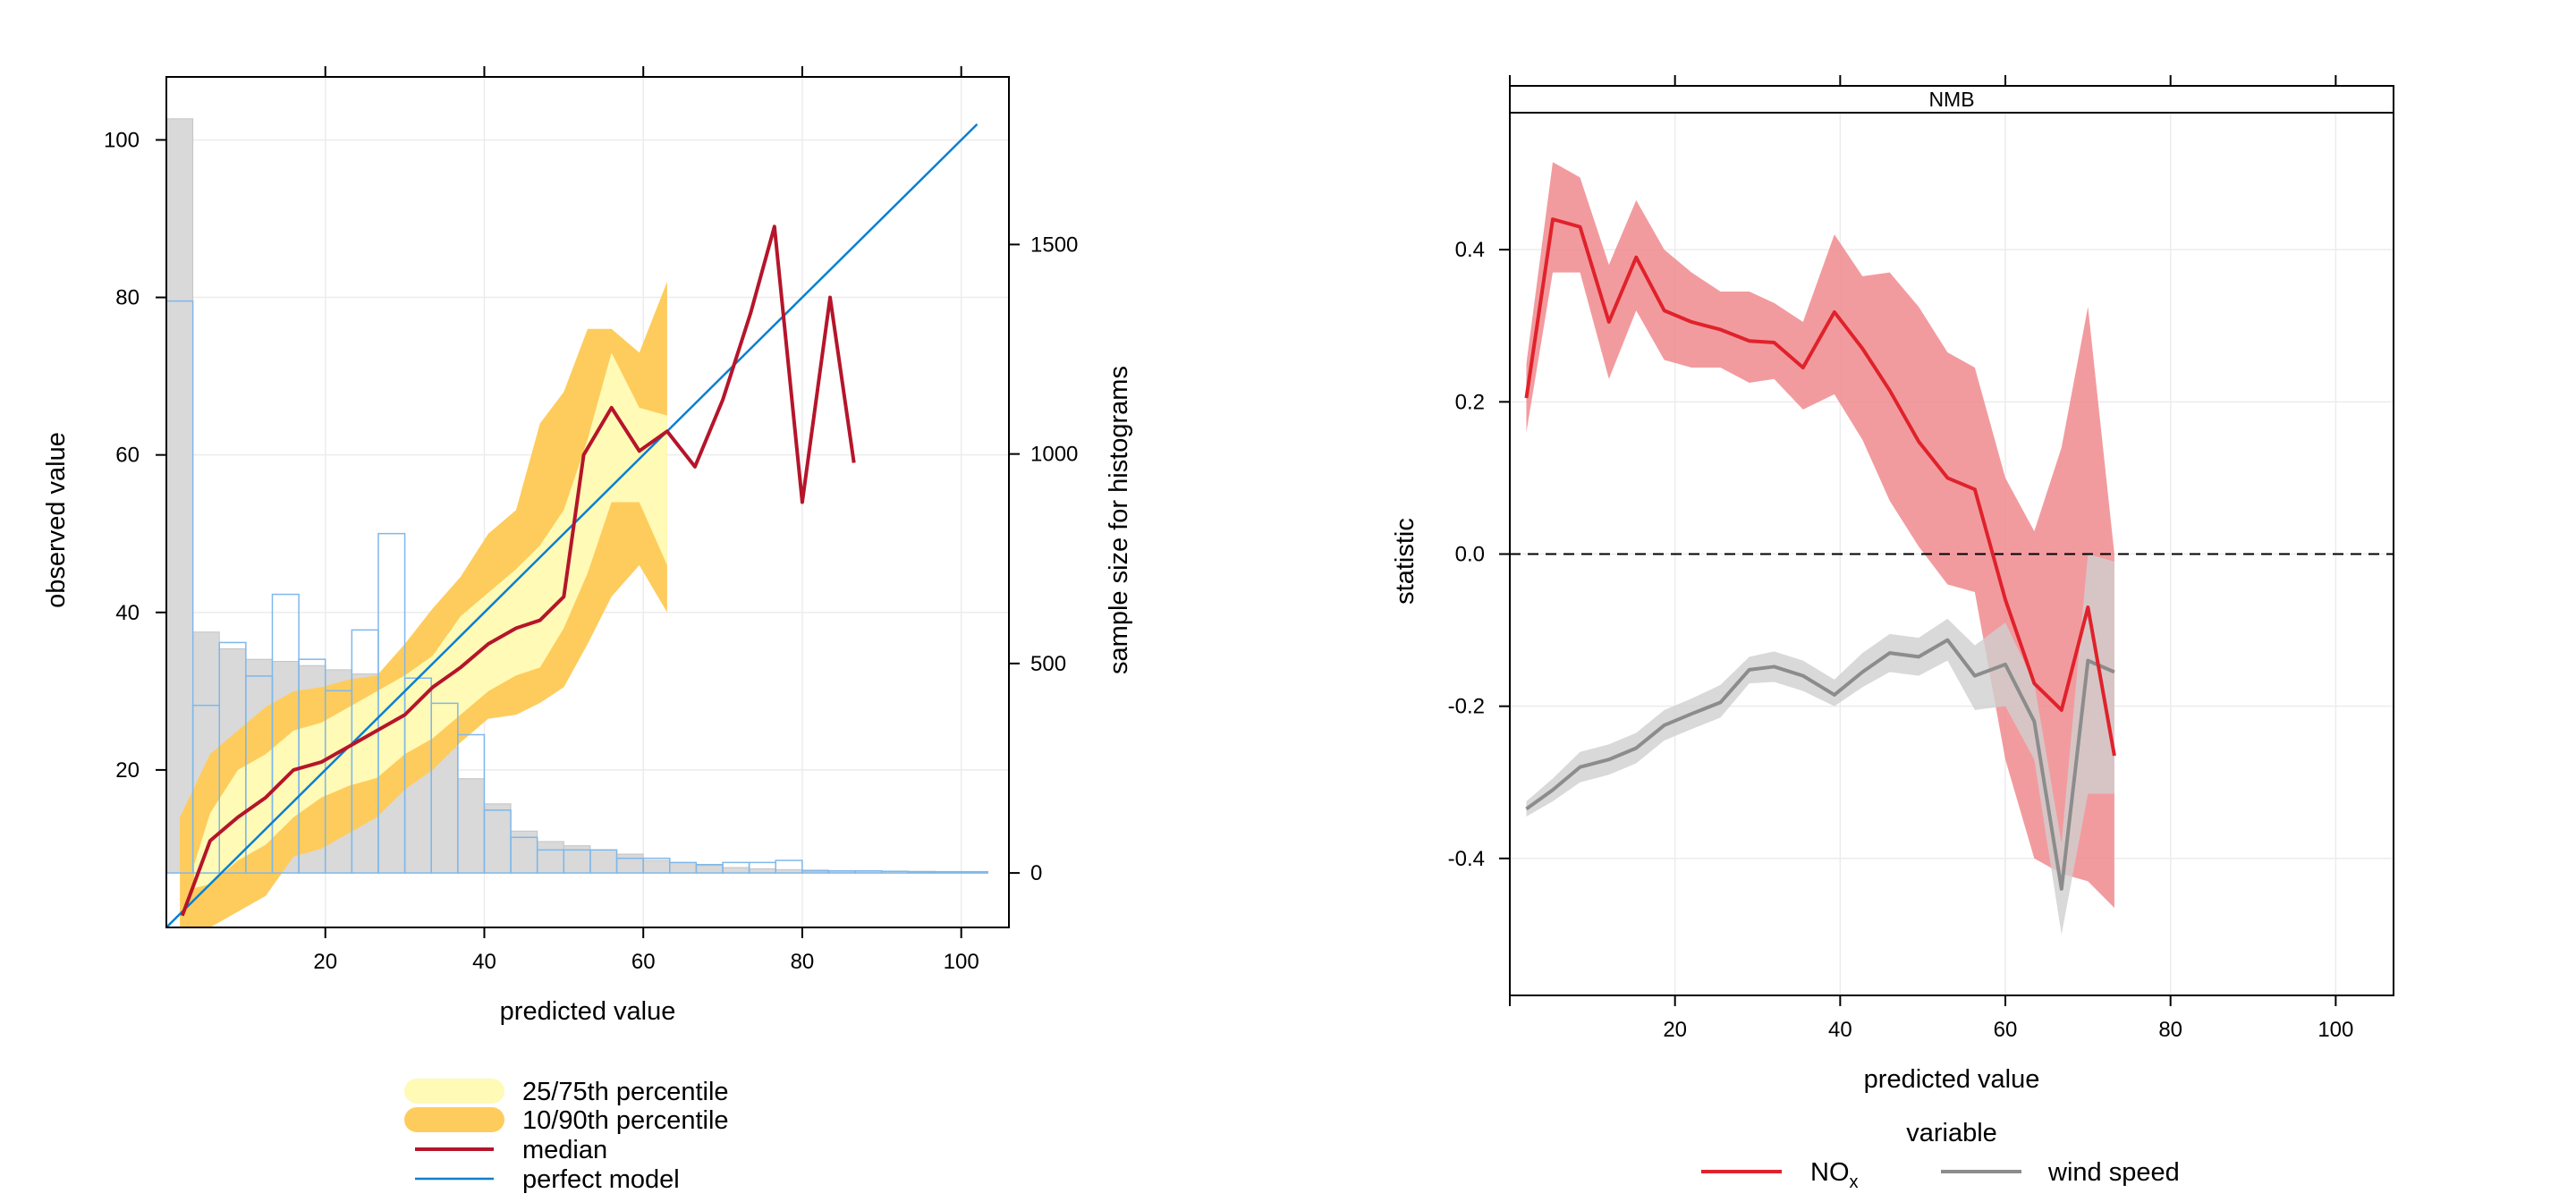 The height and width of the screenshot is (1202, 2576). I want to click on left-x-tick-label: 40, so click(484, 962).